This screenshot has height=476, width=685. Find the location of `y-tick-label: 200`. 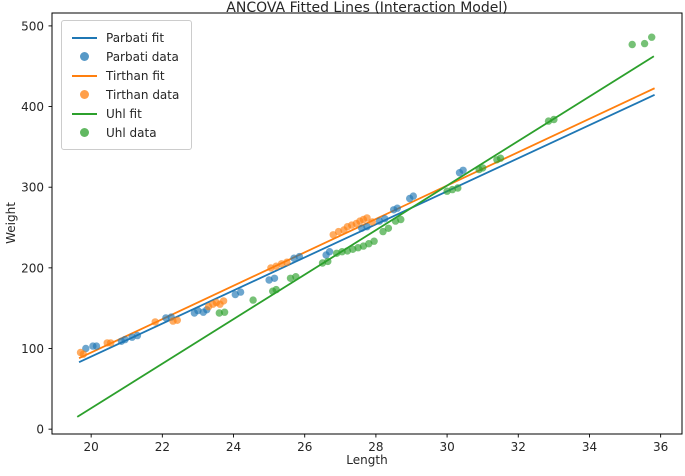

y-tick-label: 200 is located at coordinates (32, 268).